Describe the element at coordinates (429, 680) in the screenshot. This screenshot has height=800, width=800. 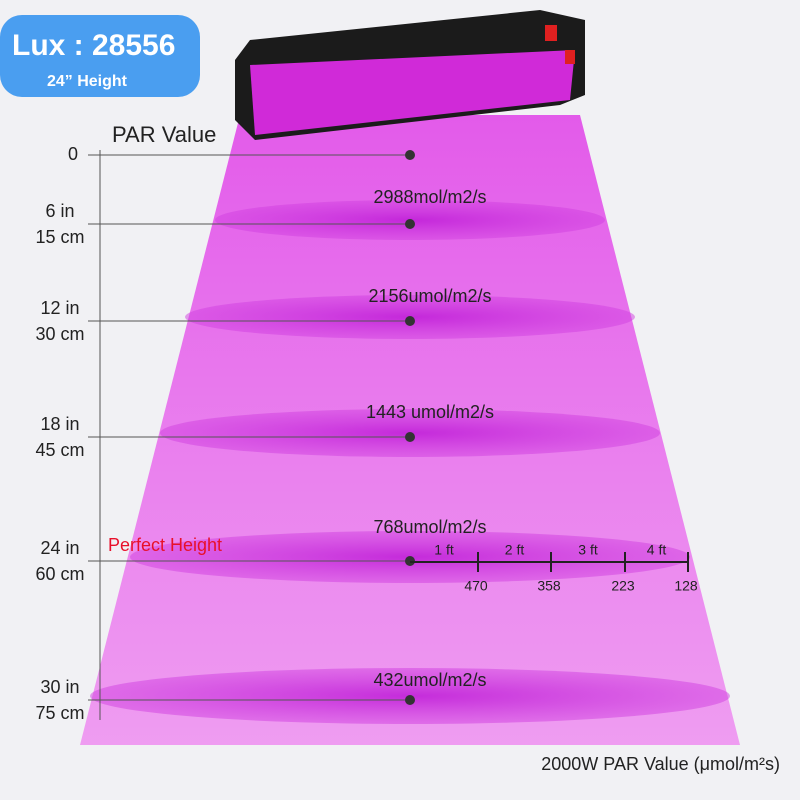
I see `par-value: 432umol/m2/s` at that location.